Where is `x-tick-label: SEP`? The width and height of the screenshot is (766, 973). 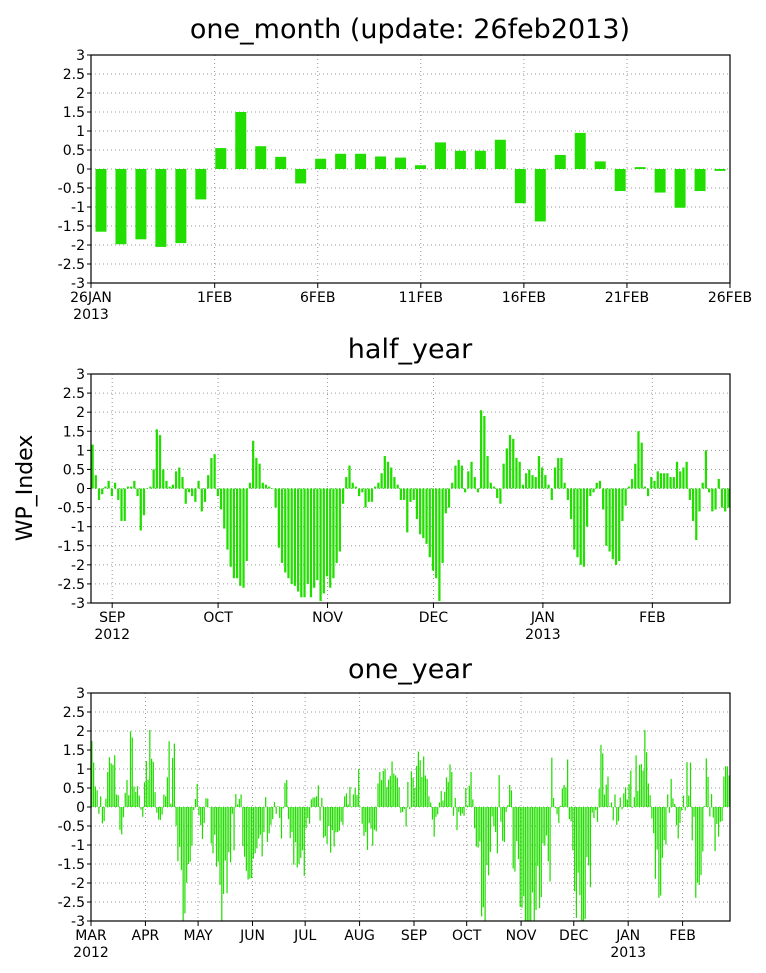 x-tick-label: SEP is located at coordinates (112, 618).